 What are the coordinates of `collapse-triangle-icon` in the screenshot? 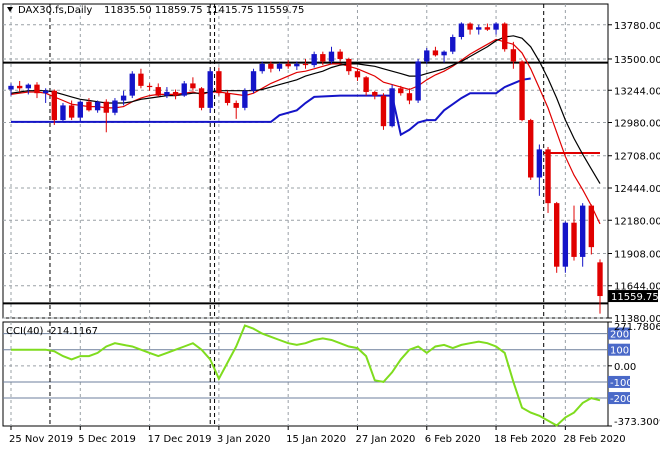 It's located at (10, 9).